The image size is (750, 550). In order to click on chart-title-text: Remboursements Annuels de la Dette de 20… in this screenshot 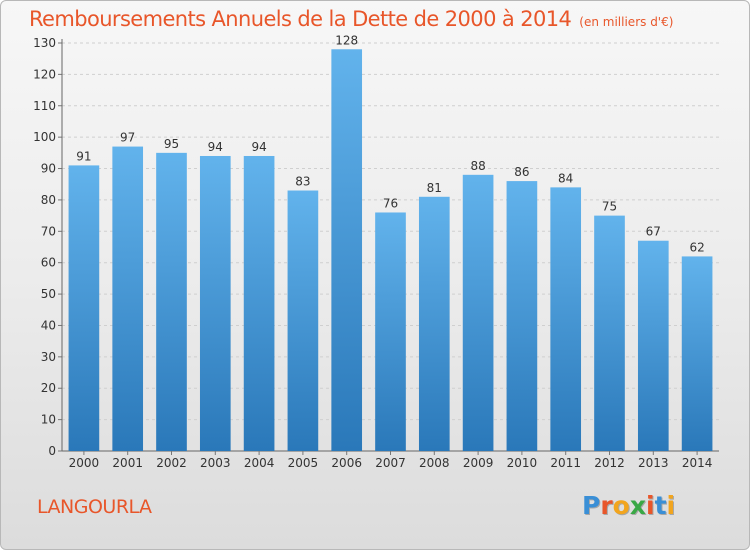, I will do `click(300, 19)`.